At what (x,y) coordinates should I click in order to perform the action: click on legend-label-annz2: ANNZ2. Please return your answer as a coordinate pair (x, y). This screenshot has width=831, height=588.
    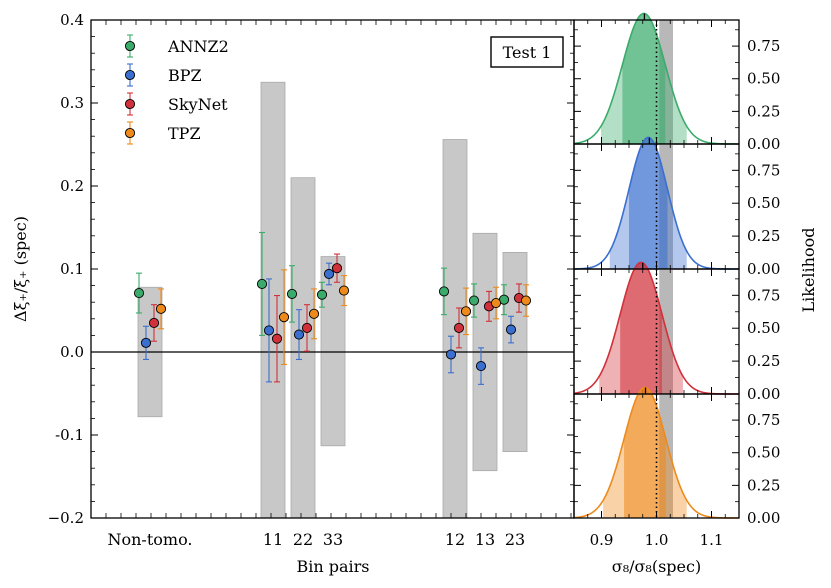
    Looking at the image, I should click on (198, 46).